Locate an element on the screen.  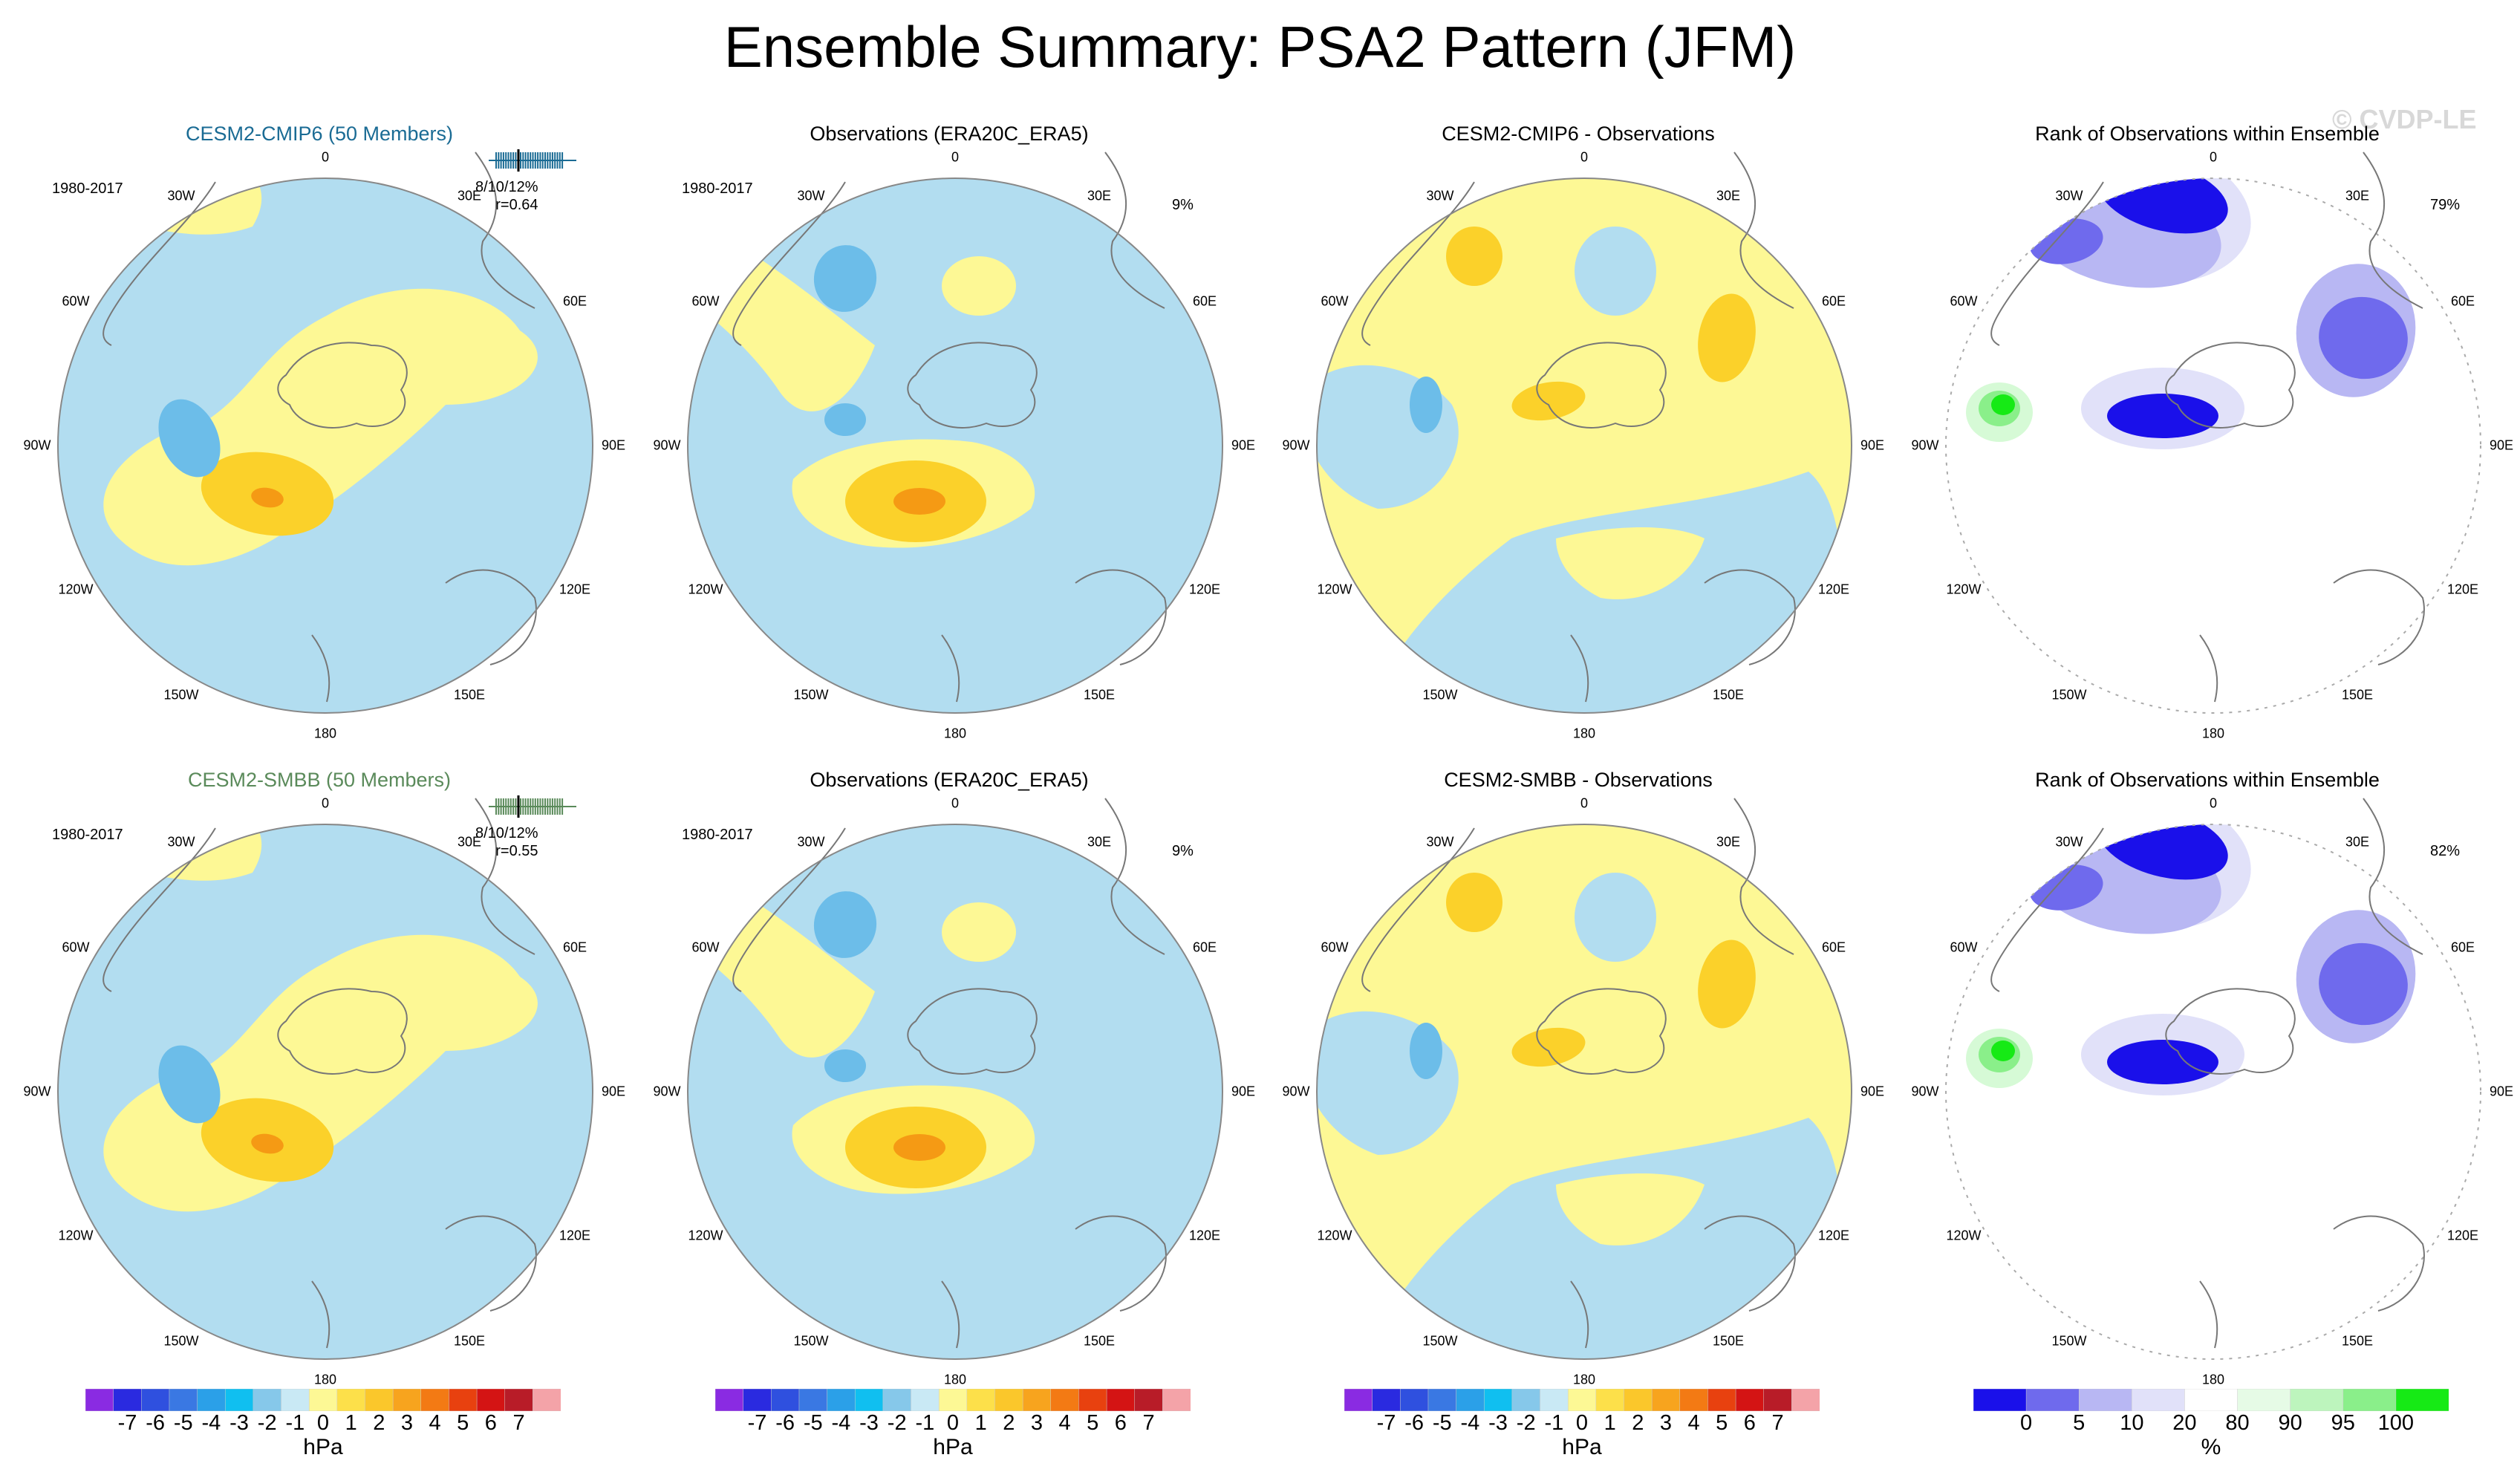
colorbar-tick-label: 1 is located at coordinates (1610, 1423).